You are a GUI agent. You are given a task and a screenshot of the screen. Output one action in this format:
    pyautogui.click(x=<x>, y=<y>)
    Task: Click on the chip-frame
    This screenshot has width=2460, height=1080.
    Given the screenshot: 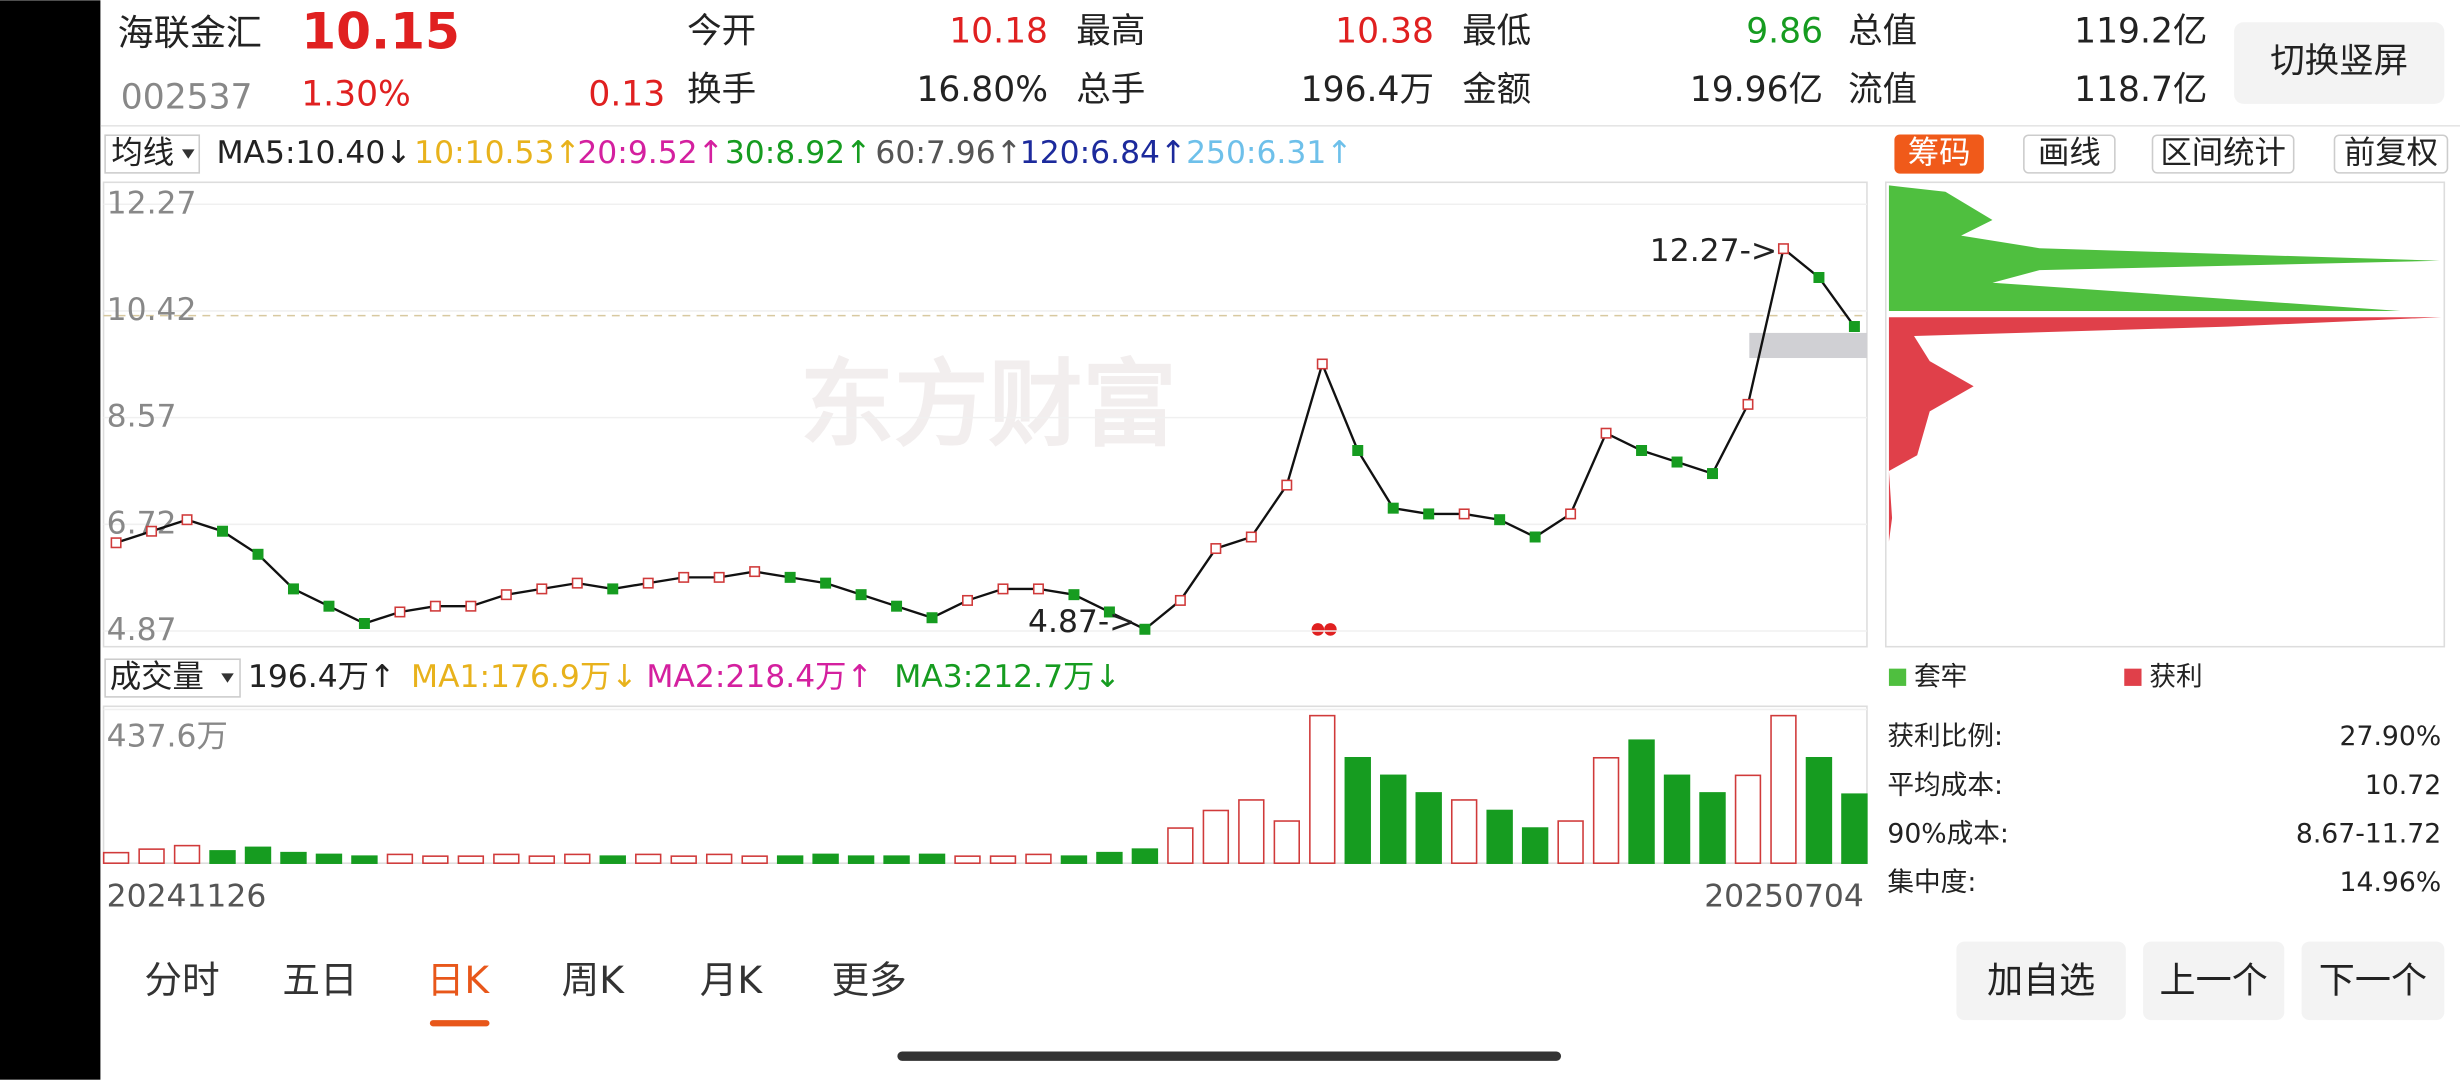 What is the action you would take?
    pyautogui.click(x=2165, y=414)
    